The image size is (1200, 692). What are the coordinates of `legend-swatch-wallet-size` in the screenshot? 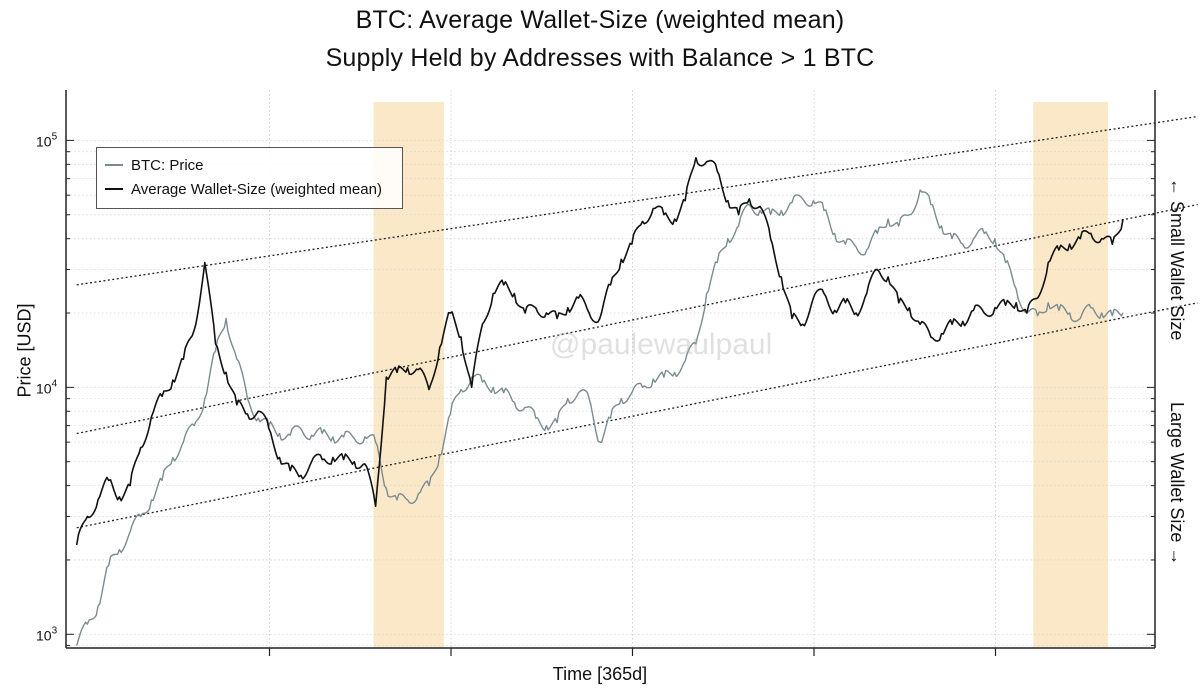 It's located at (114, 189).